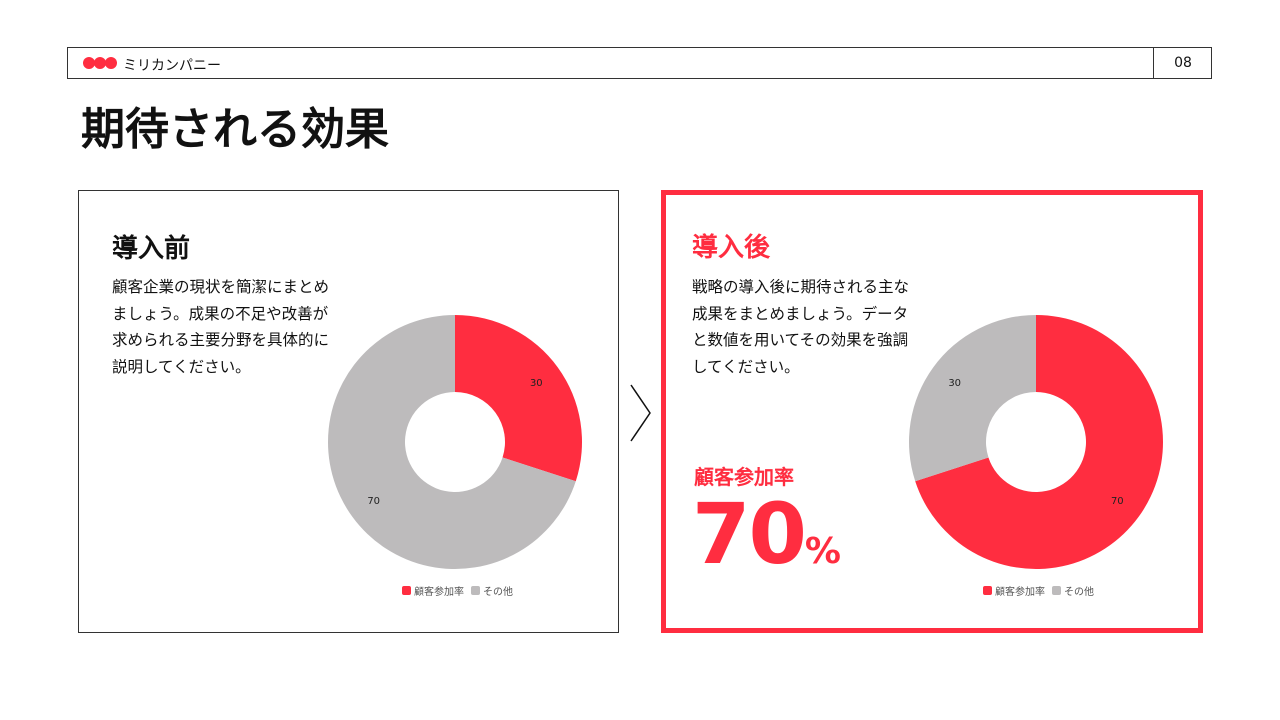  Describe the element at coordinates (1153, 63) in the screenshot. I see `header-divider` at that location.